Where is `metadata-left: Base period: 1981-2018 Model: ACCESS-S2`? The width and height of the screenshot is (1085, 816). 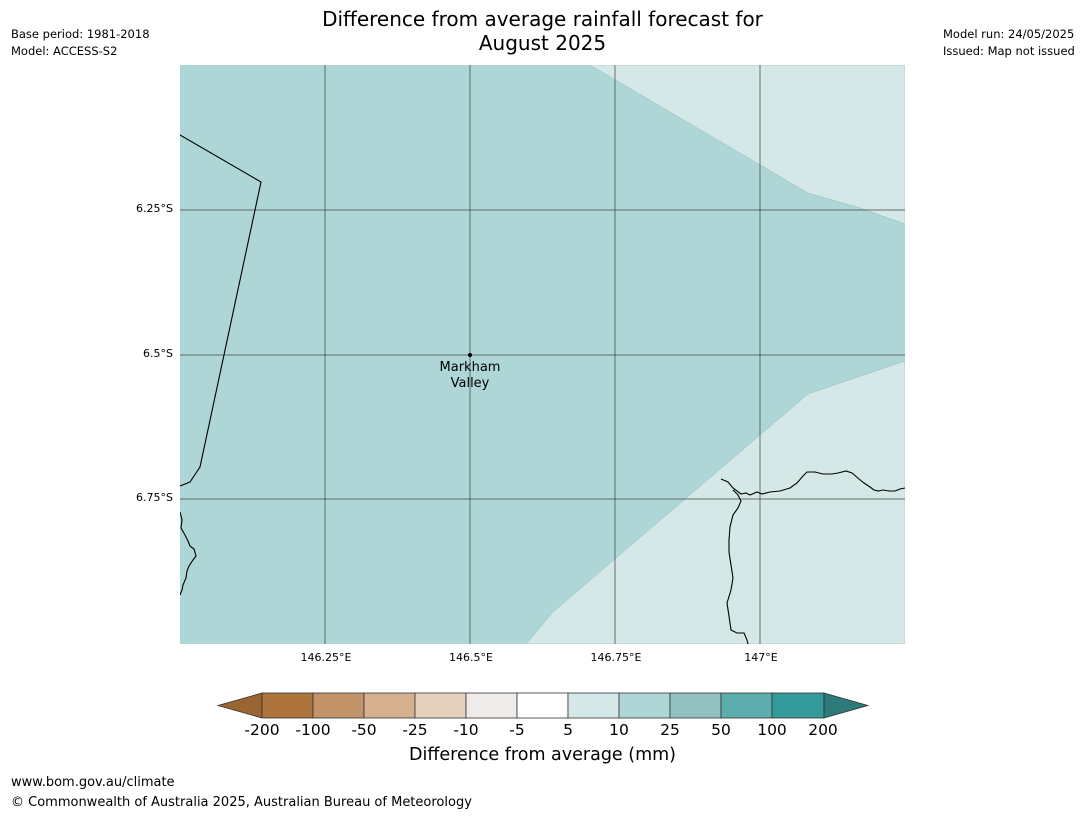 metadata-left: Base period: 1981-2018 Model: ACCESS-S2 is located at coordinates (80, 43).